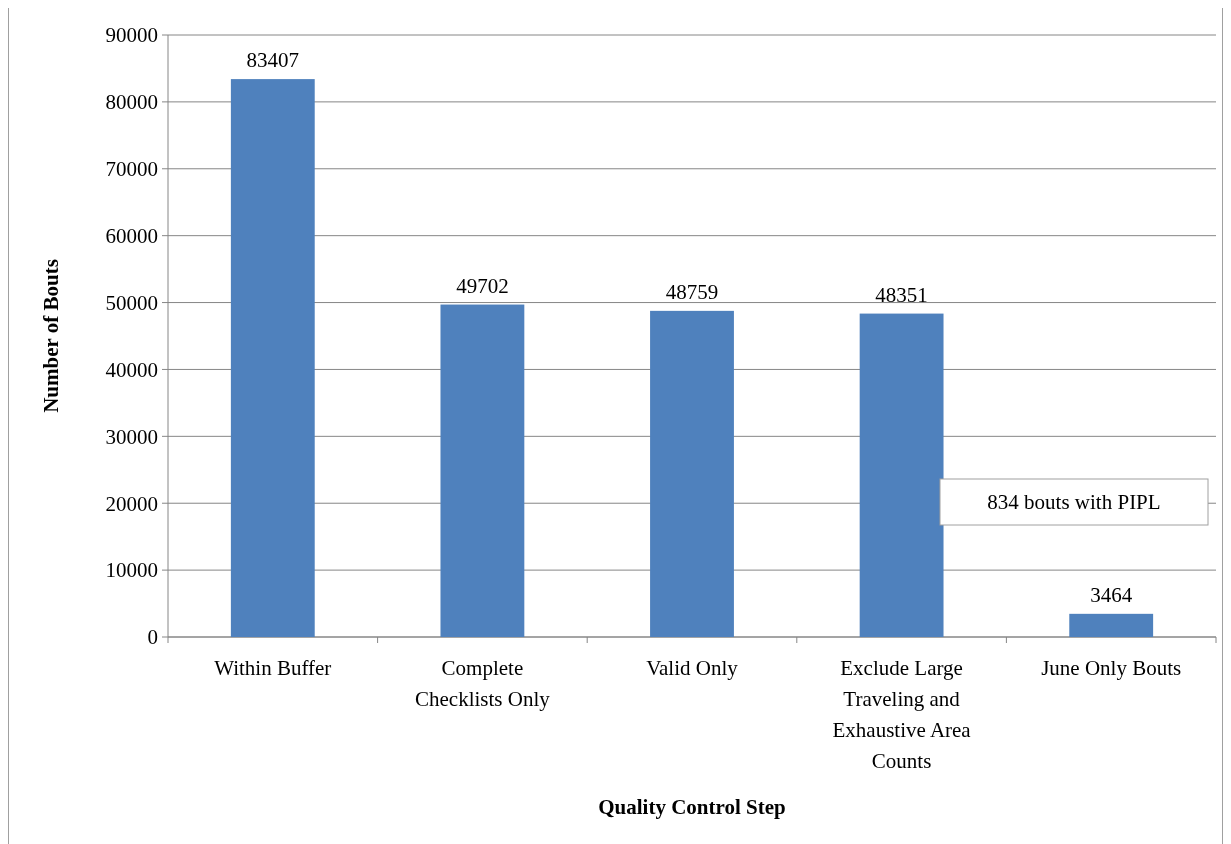 This screenshot has width=1231, height=844. What do you see at coordinates (131, 302) in the screenshot?
I see `y-tick-label: 50000` at bounding box center [131, 302].